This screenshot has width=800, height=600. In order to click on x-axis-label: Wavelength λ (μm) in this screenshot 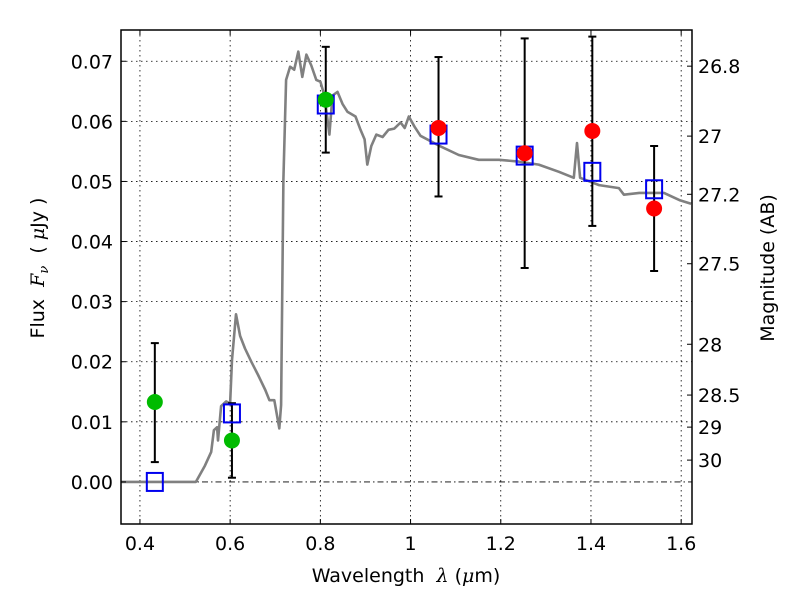, I will do `click(406, 576)`.